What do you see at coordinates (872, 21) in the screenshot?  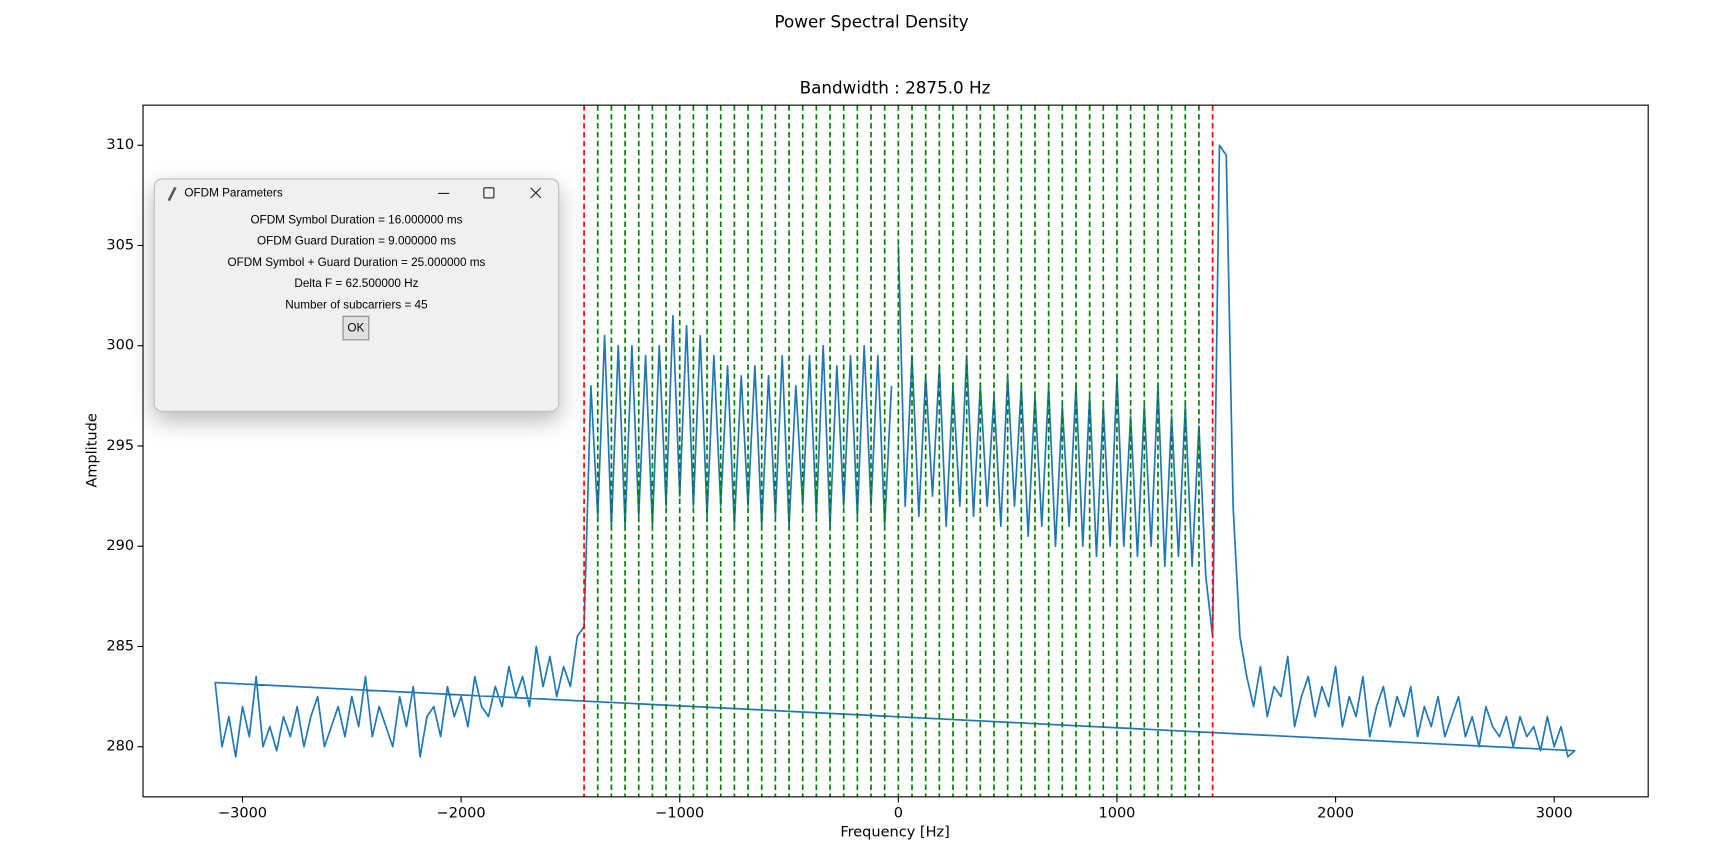 I see `suptitle: Power Spectral Density` at bounding box center [872, 21].